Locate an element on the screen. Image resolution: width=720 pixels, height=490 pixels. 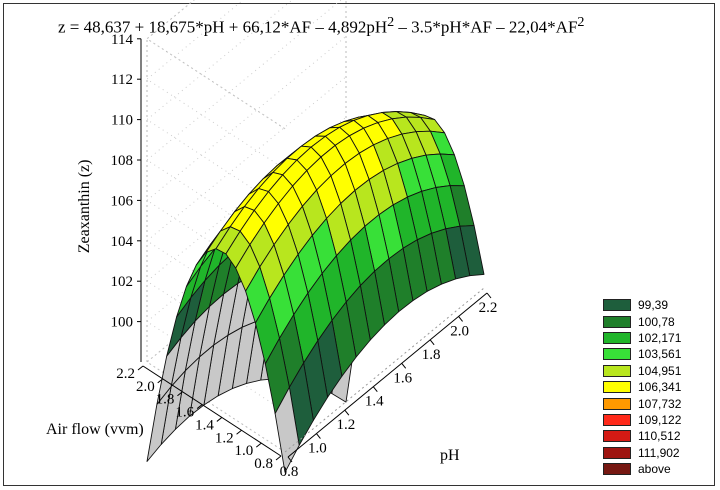
z-tick-label: 100 is located at coordinates (122, 323).